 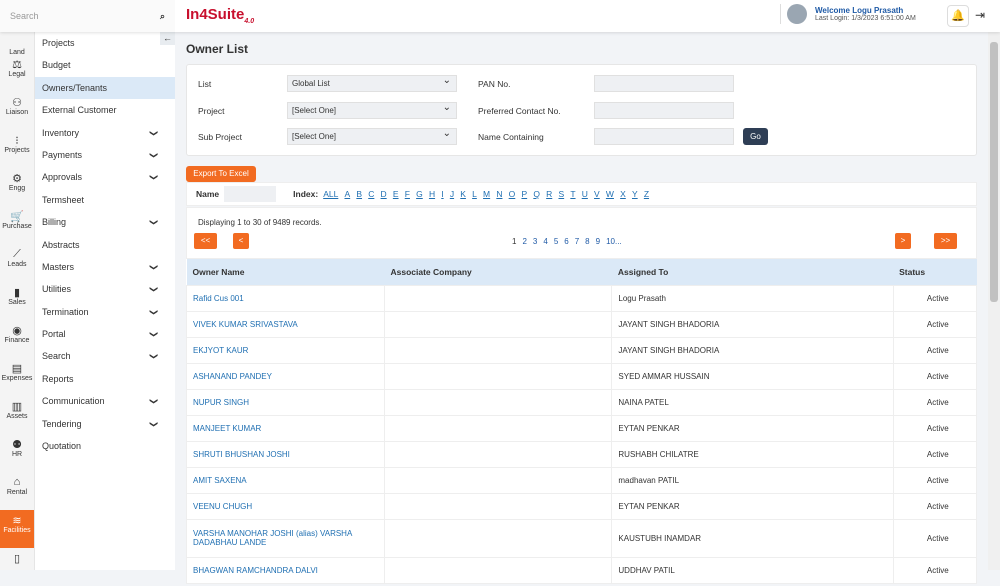 I want to click on index-letter-b: B, so click(x=359, y=194).